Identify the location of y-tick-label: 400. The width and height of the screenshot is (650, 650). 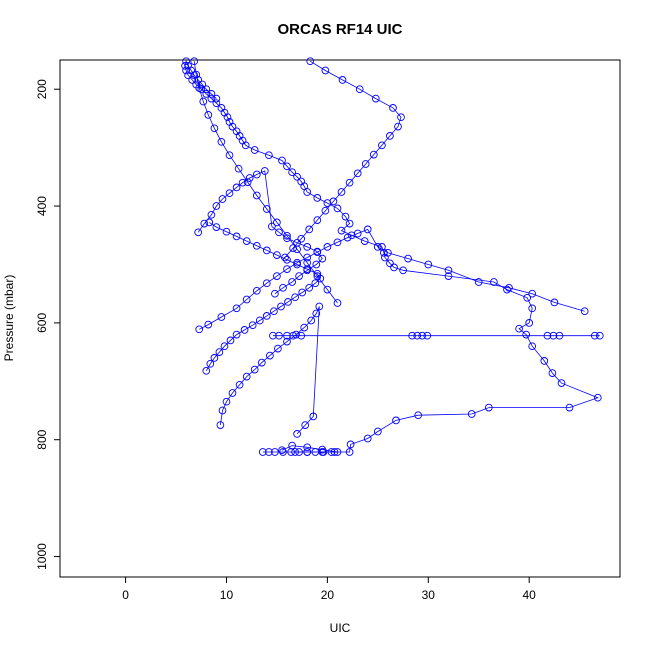
(42, 206).